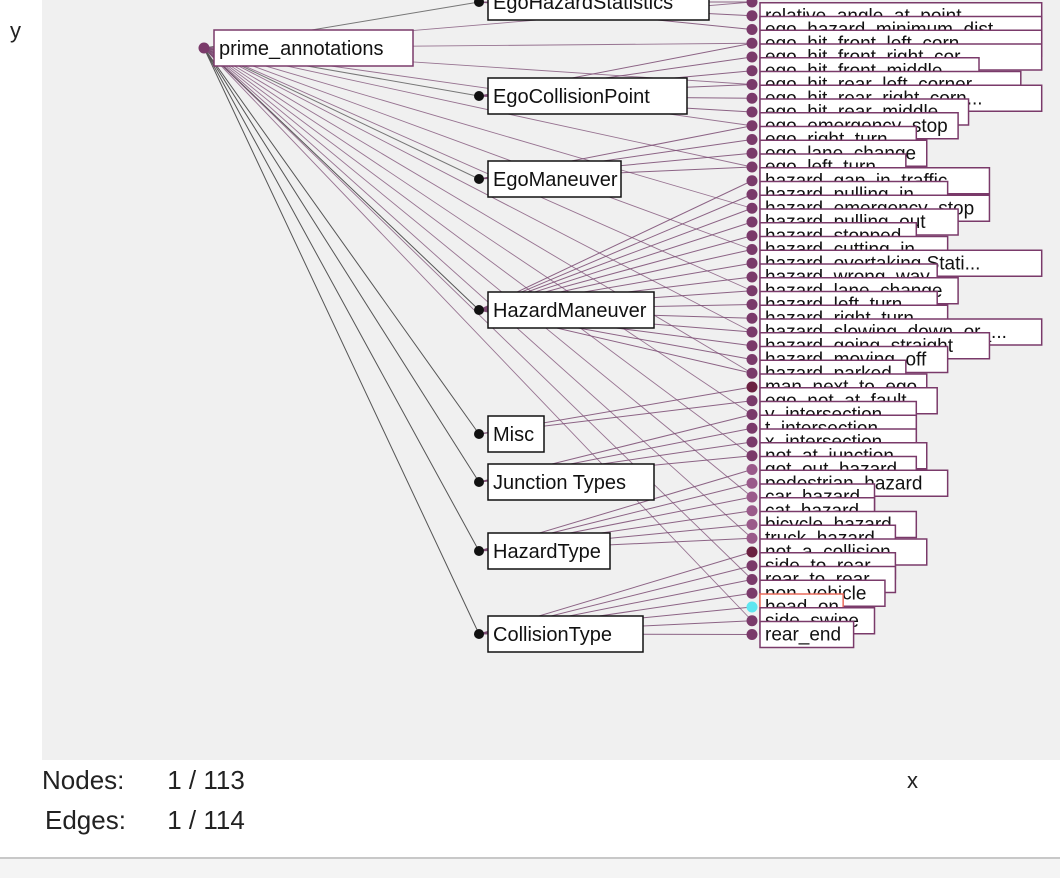 The width and height of the screenshot is (1060, 878). What do you see at coordinates (85, 820) in the screenshot?
I see `edges-label: Edges:` at bounding box center [85, 820].